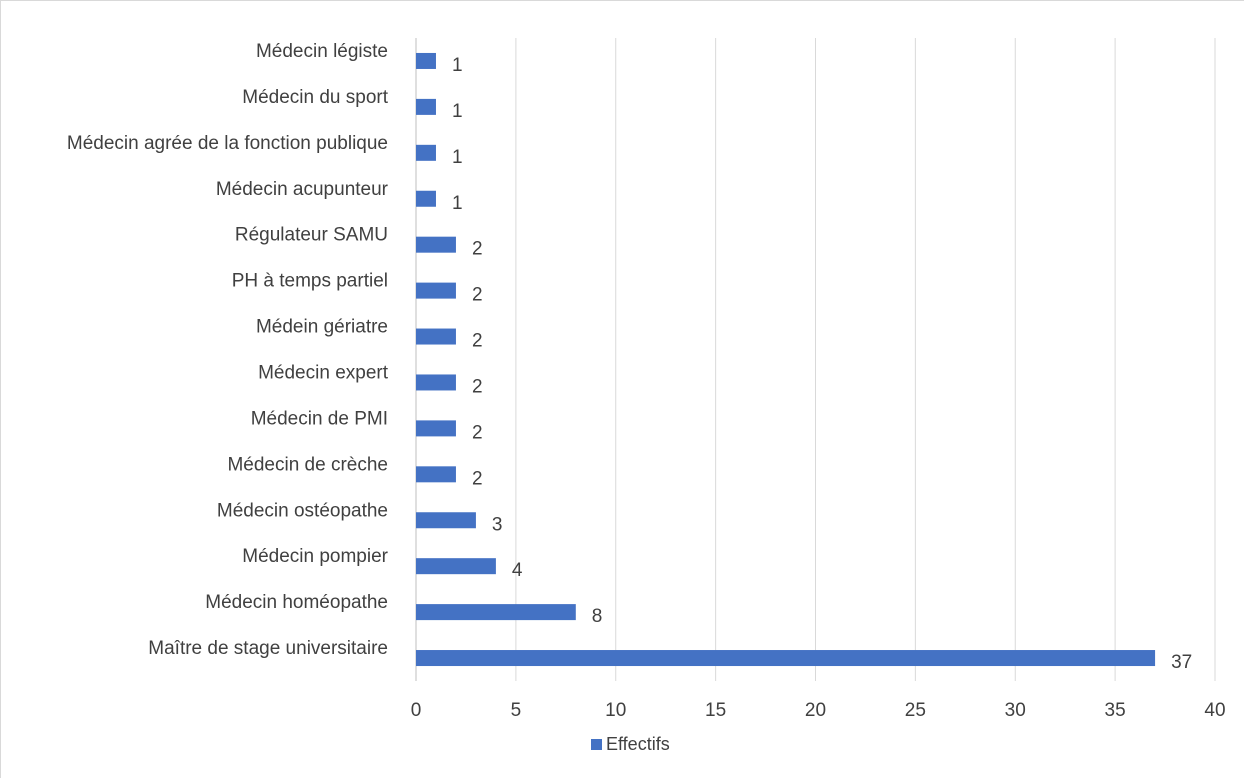  What do you see at coordinates (1181, 662) in the screenshot?
I see `data-label-14: 37` at bounding box center [1181, 662].